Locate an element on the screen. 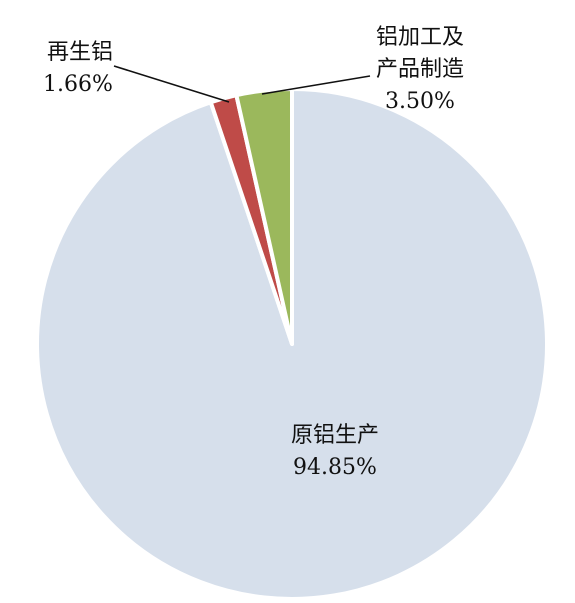 Image resolution: width=575 pixels, height=603 pixels. leader-line-recycled is located at coordinates (171, 84).